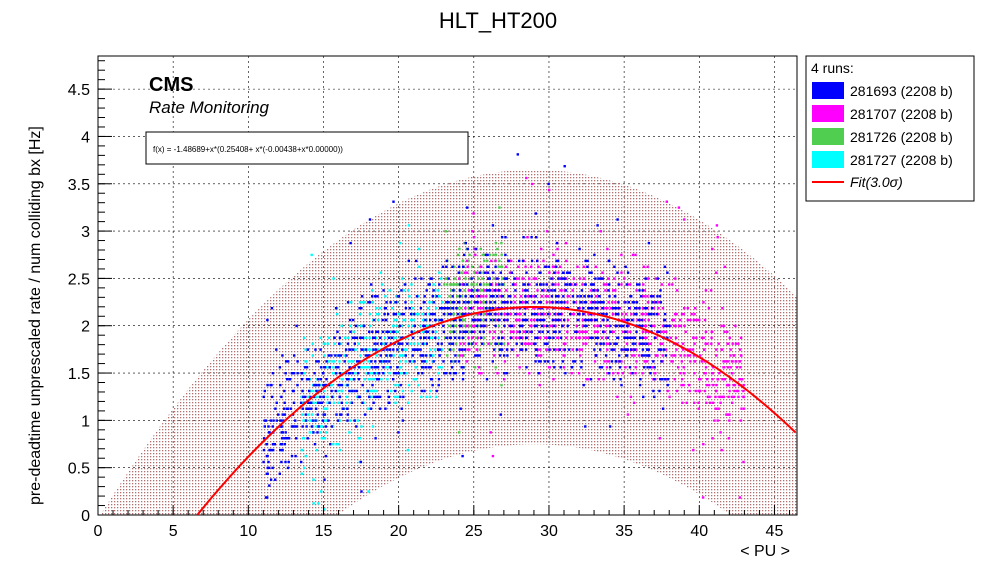 The image size is (996, 572). What do you see at coordinates (173, 531) in the screenshot?
I see `x-tick-label: 5` at bounding box center [173, 531].